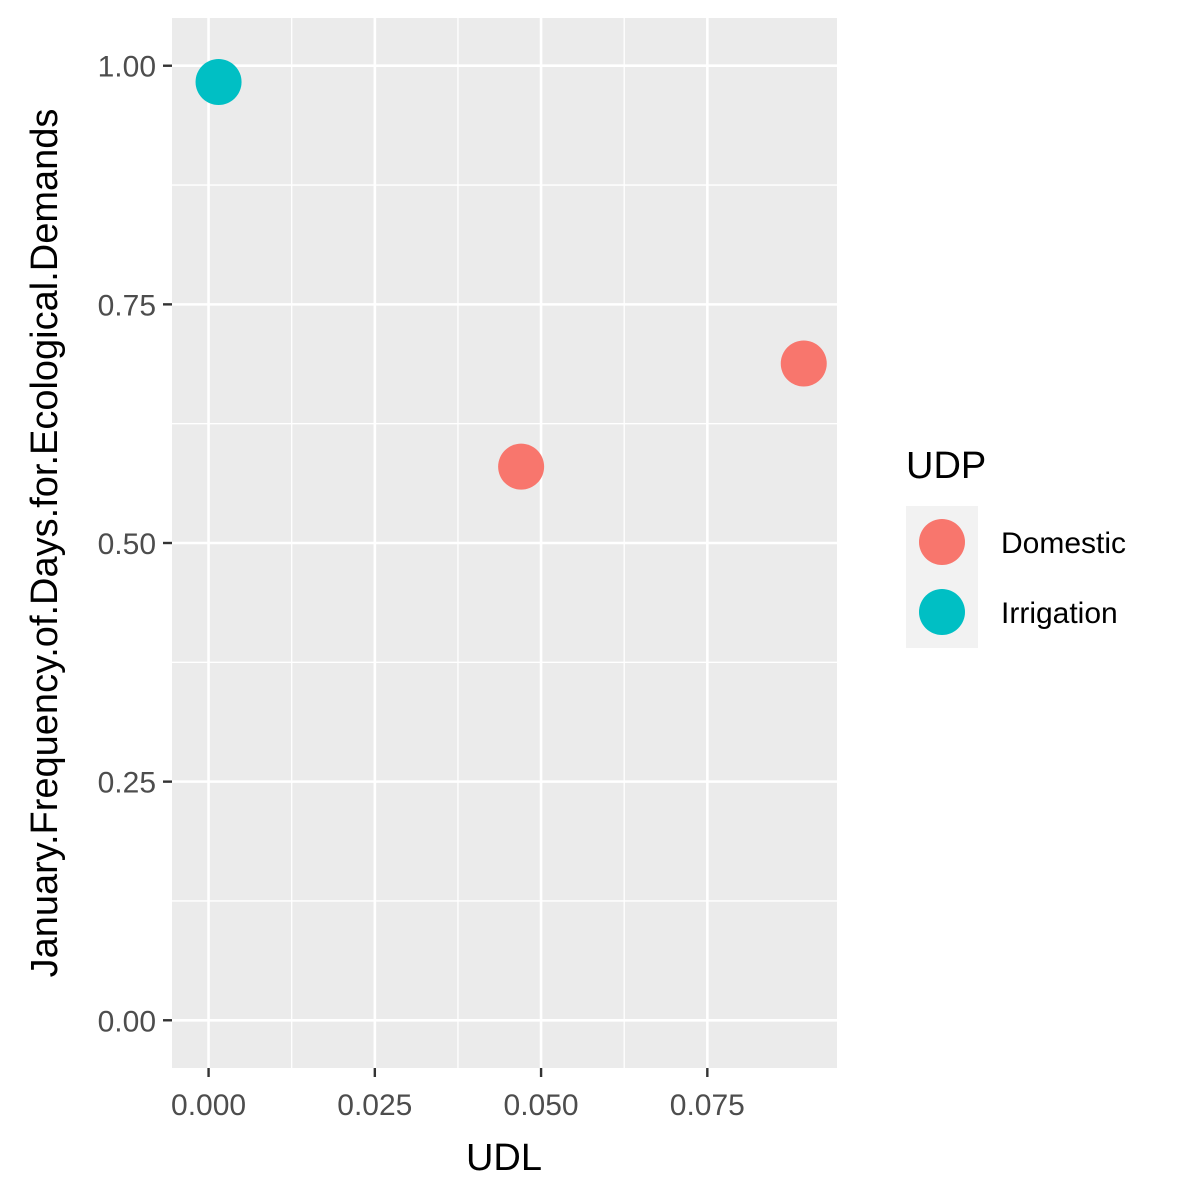  What do you see at coordinates (218, 81) in the screenshot?
I see `data-point-irrigation` at bounding box center [218, 81].